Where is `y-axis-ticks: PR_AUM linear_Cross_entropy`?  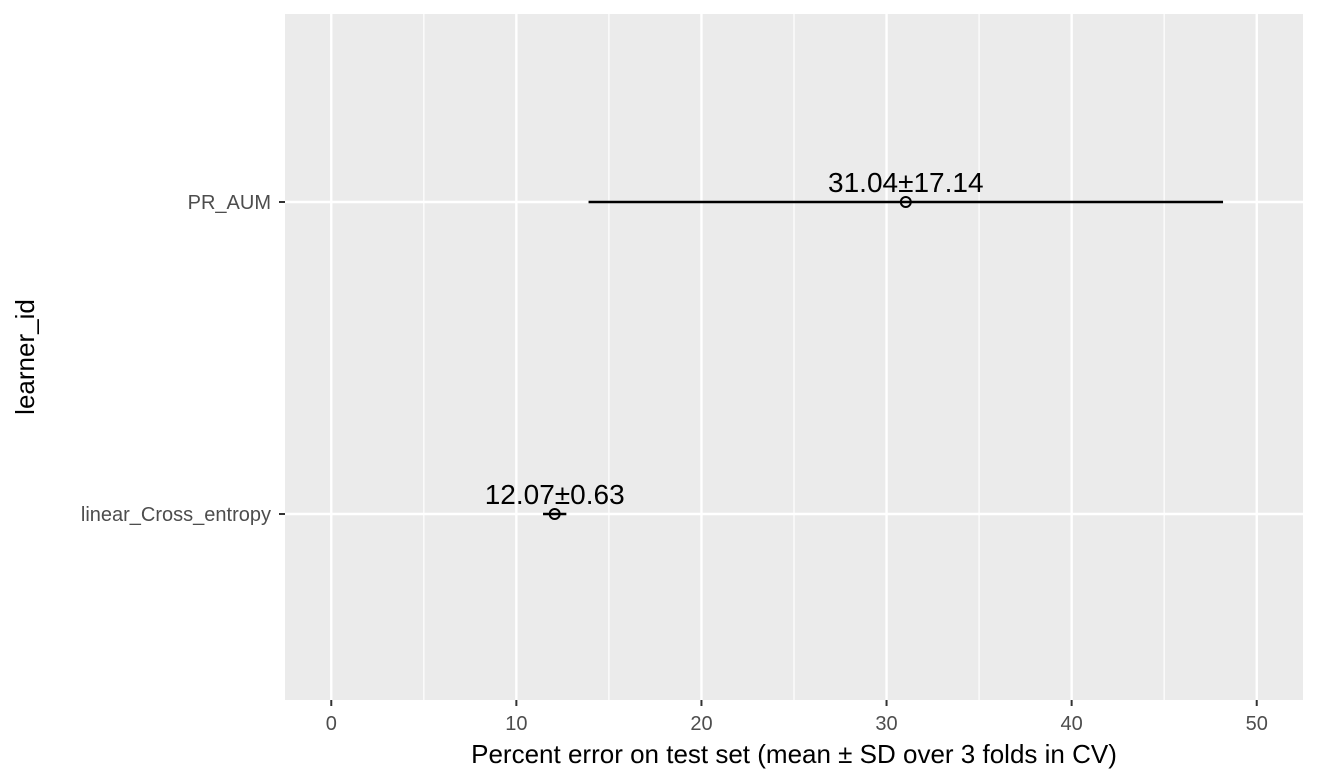
y-axis-ticks: PR_AUM linear_Cross_entropy is located at coordinates (183, 359).